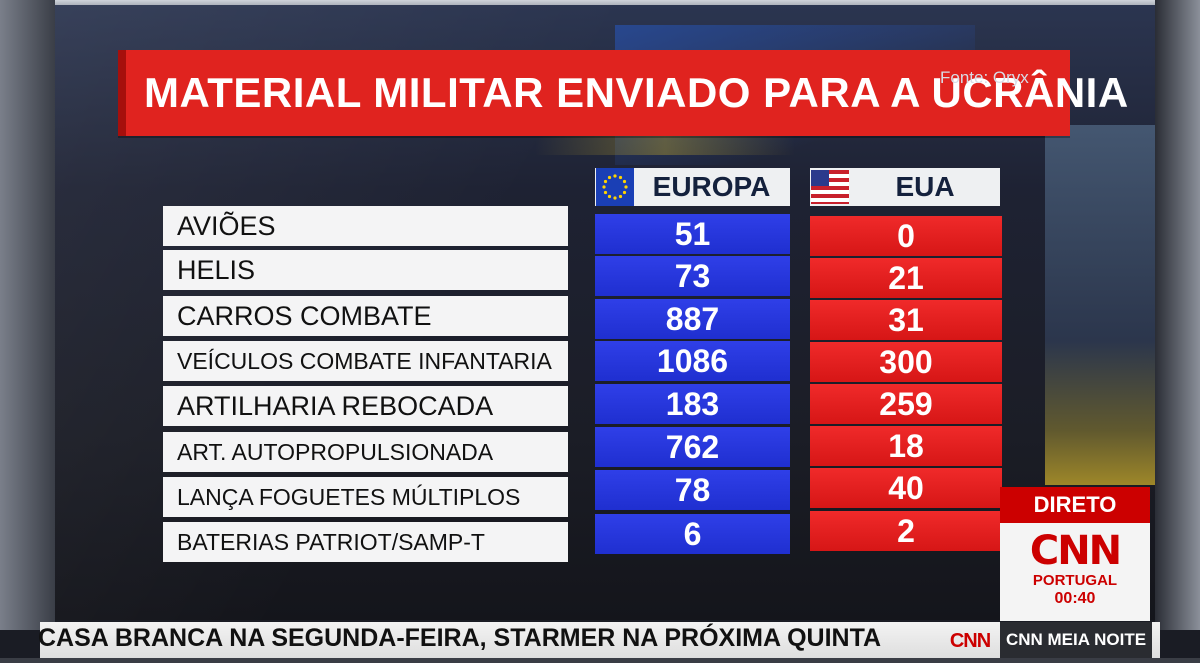  Describe the element at coordinates (984, 77) in the screenshot. I see `source-label: Fonte: Oryx` at that location.